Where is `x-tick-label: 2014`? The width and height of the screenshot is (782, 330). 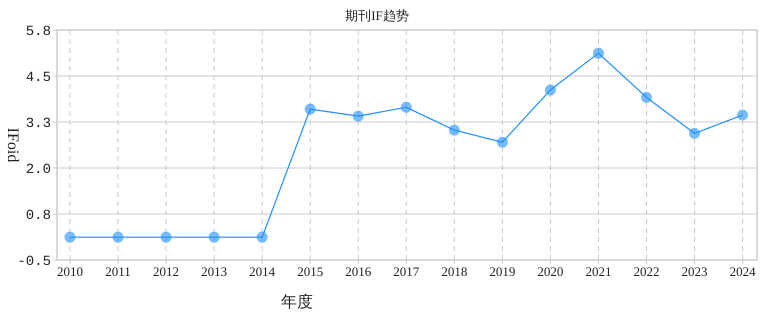 x-tick-label: 2014 is located at coordinates (262, 271).